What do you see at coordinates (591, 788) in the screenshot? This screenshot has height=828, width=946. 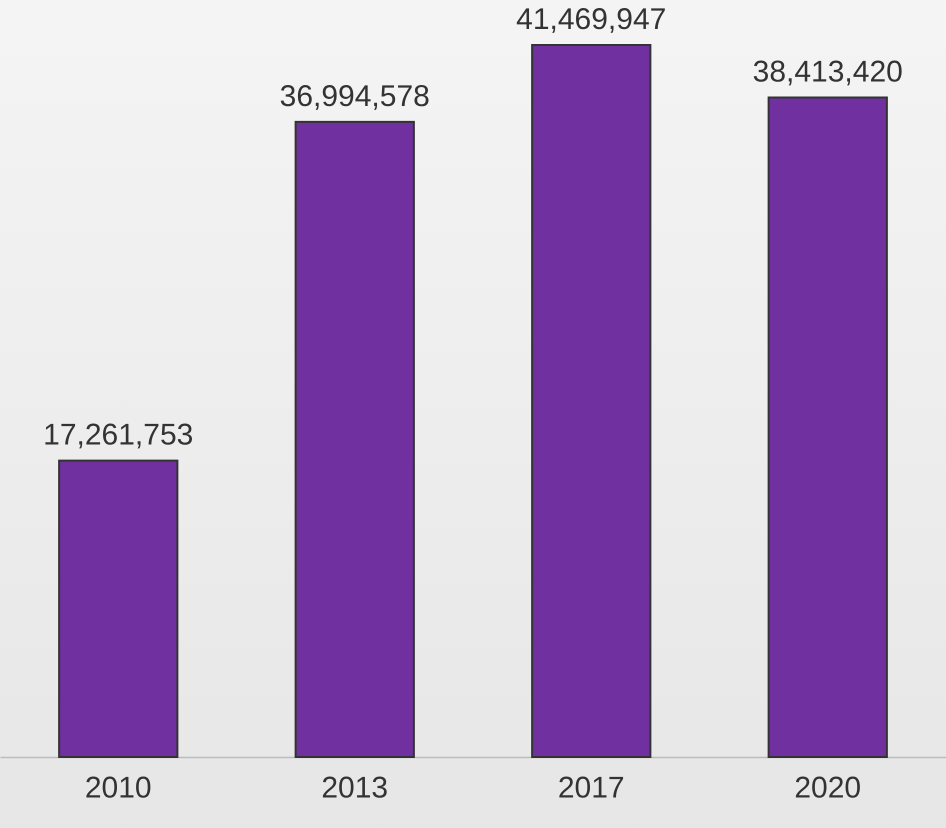 I see `x-tick-label: 2017` at bounding box center [591, 788].